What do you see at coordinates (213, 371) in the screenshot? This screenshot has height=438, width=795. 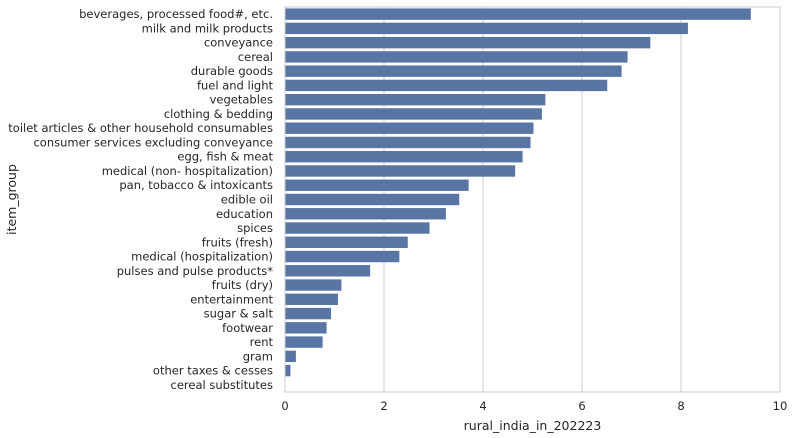 I see `y-tick-label: other taxes & cesses` at bounding box center [213, 371].